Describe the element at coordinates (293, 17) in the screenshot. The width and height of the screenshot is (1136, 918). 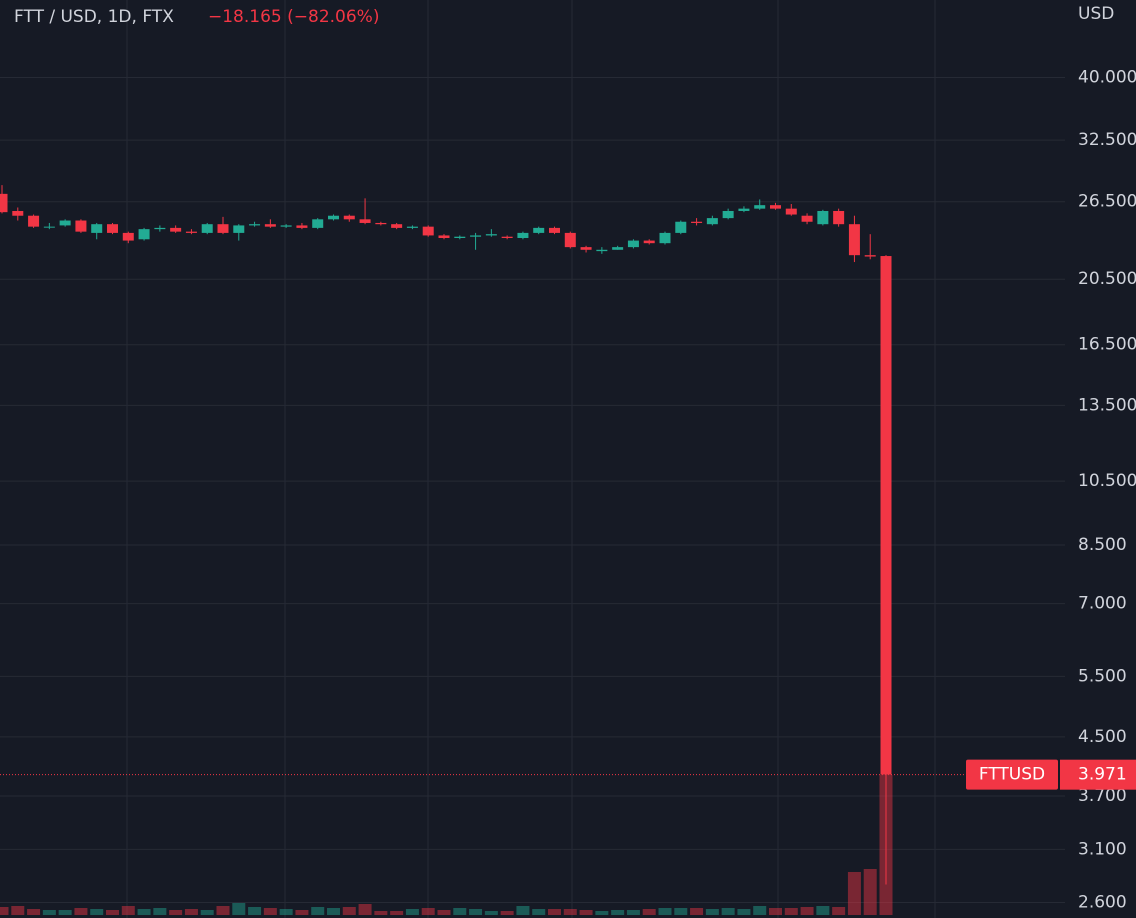
I see `price-change: −18.165 (−82.06%)` at that location.